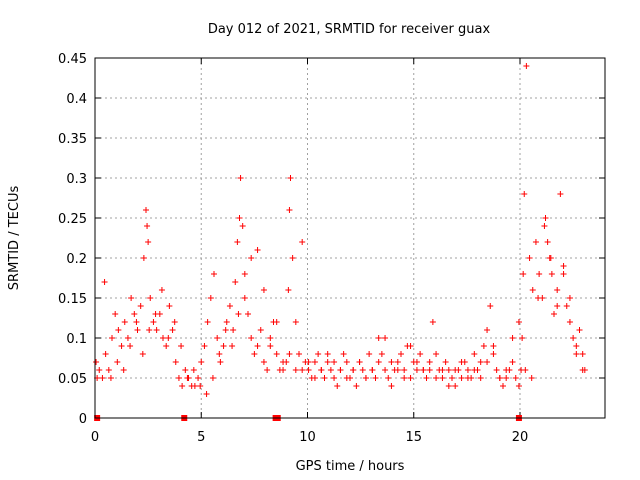  Describe the element at coordinates (76, 179) in the screenshot. I see `y-tick-label: 0.3` at that location.